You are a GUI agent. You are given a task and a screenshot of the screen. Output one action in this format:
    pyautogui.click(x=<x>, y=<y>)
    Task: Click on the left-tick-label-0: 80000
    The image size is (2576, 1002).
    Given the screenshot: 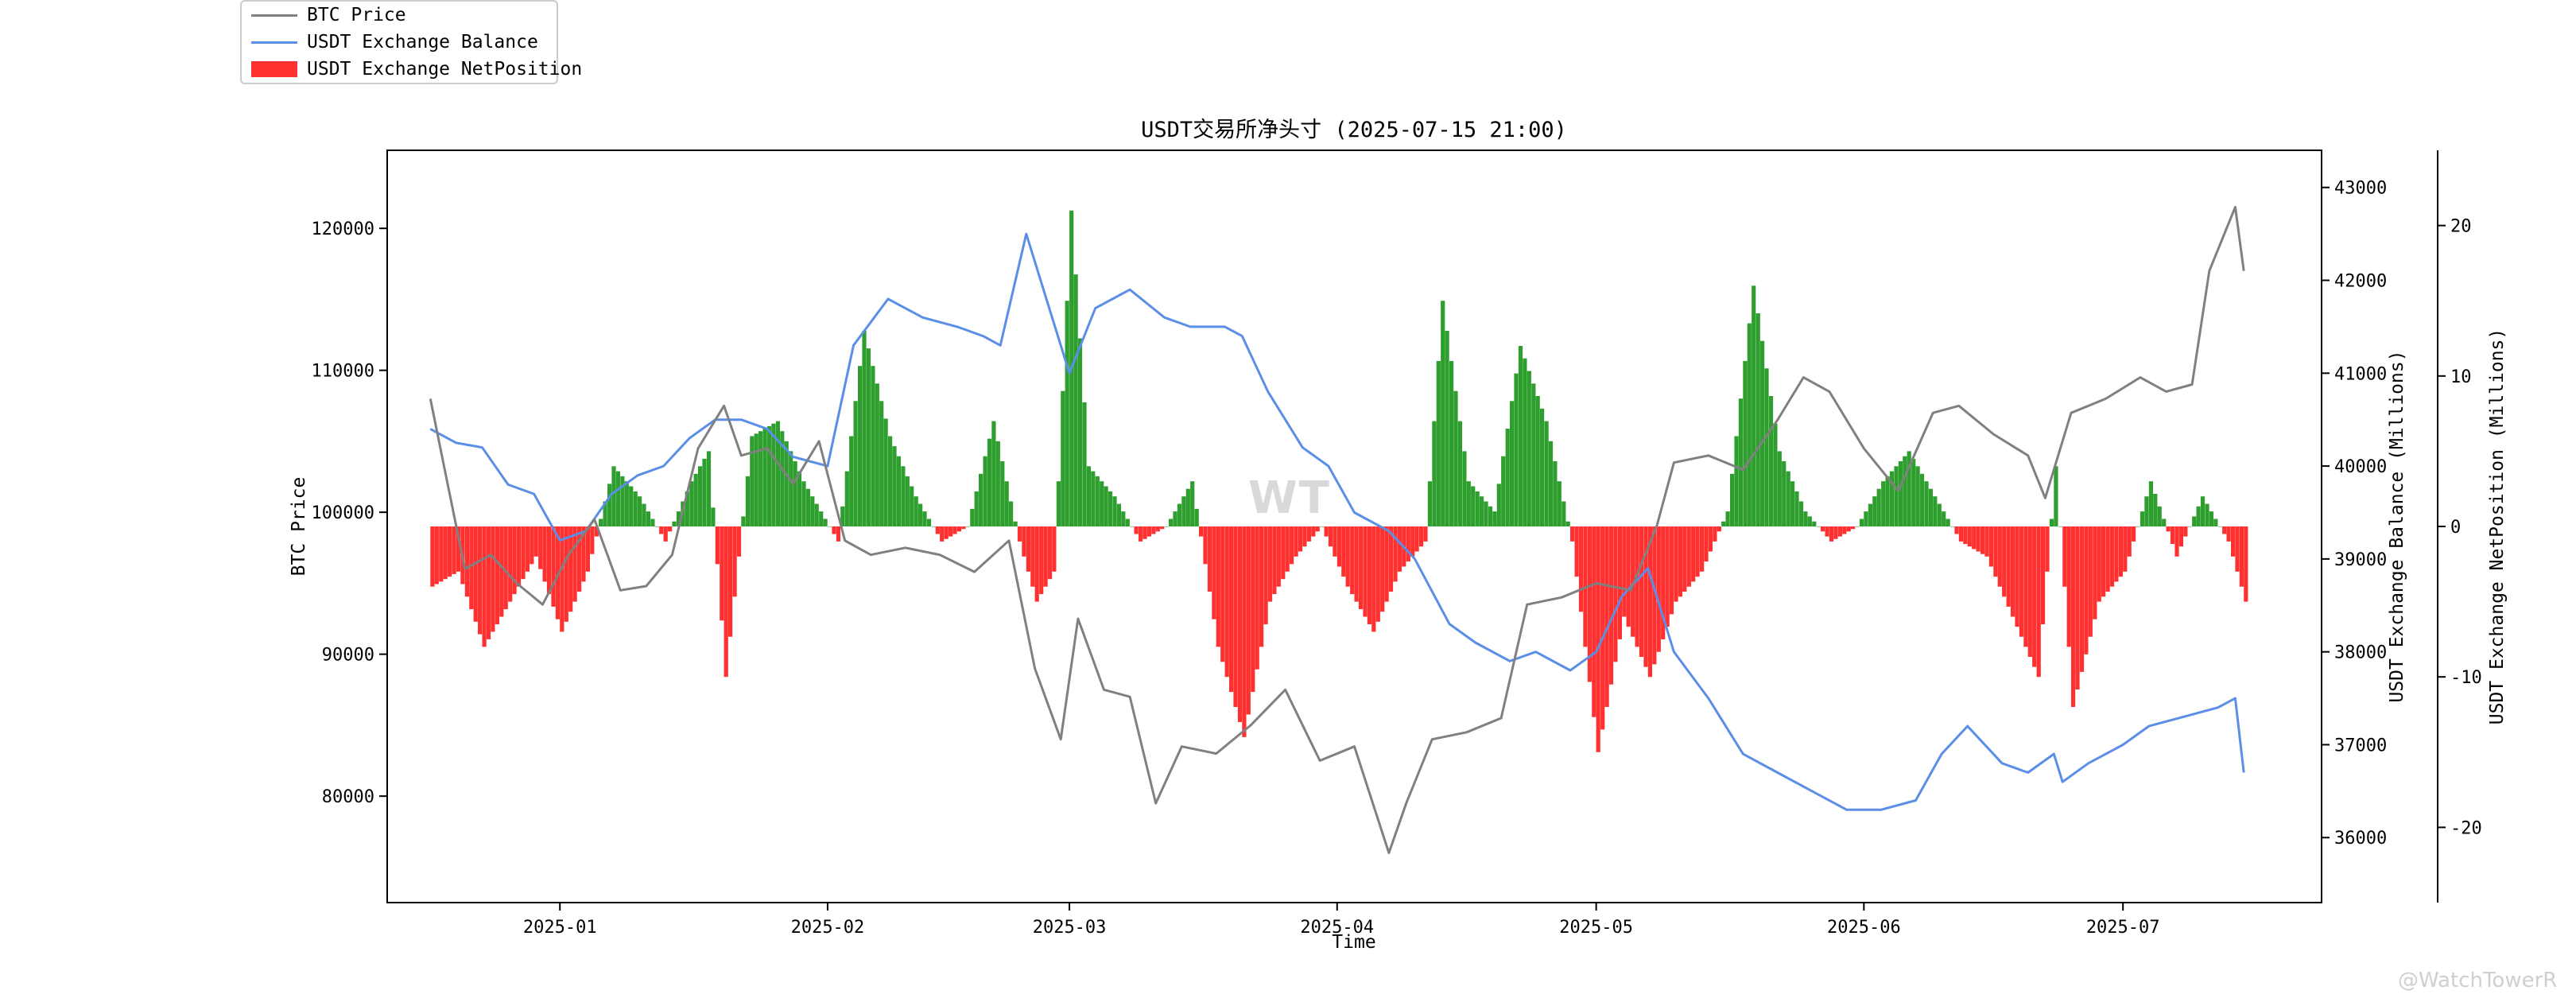 What is the action you would take?
    pyautogui.click(x=348, y=797)
    